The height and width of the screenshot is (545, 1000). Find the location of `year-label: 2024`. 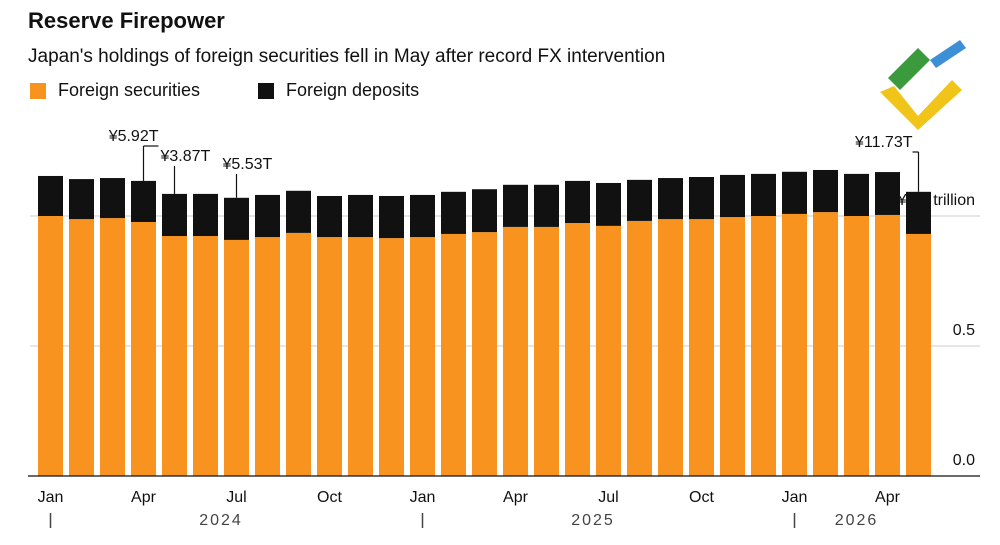

year-label: 2024 is located at coordinates (221, 520).